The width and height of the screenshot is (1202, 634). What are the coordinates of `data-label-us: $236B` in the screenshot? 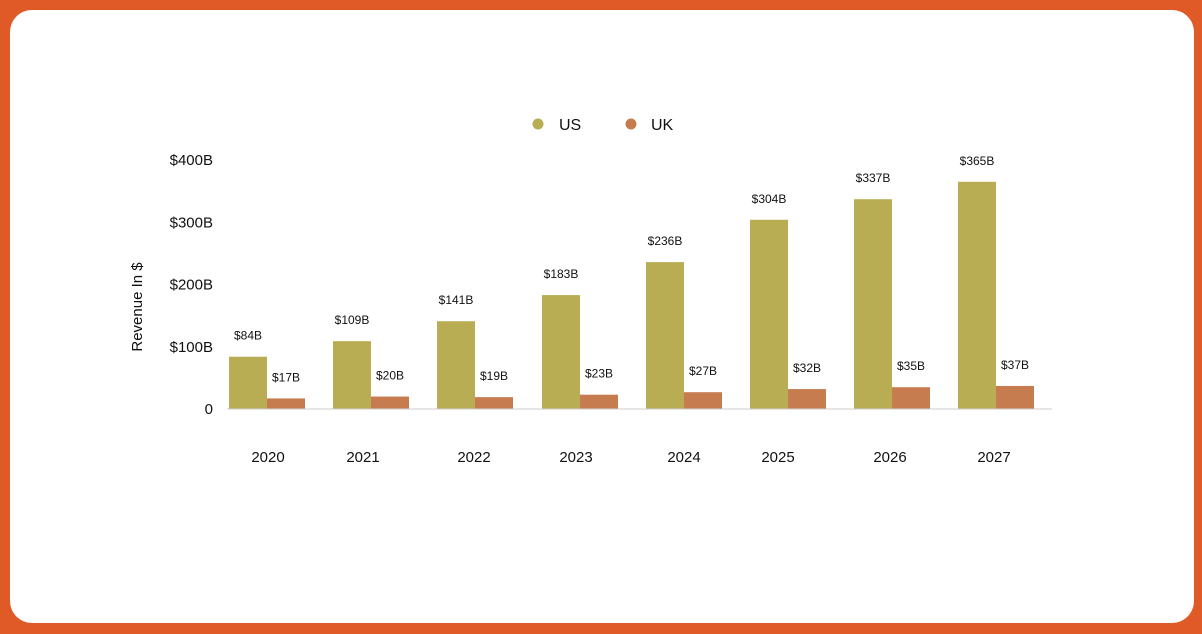 It's located at (665, 241).